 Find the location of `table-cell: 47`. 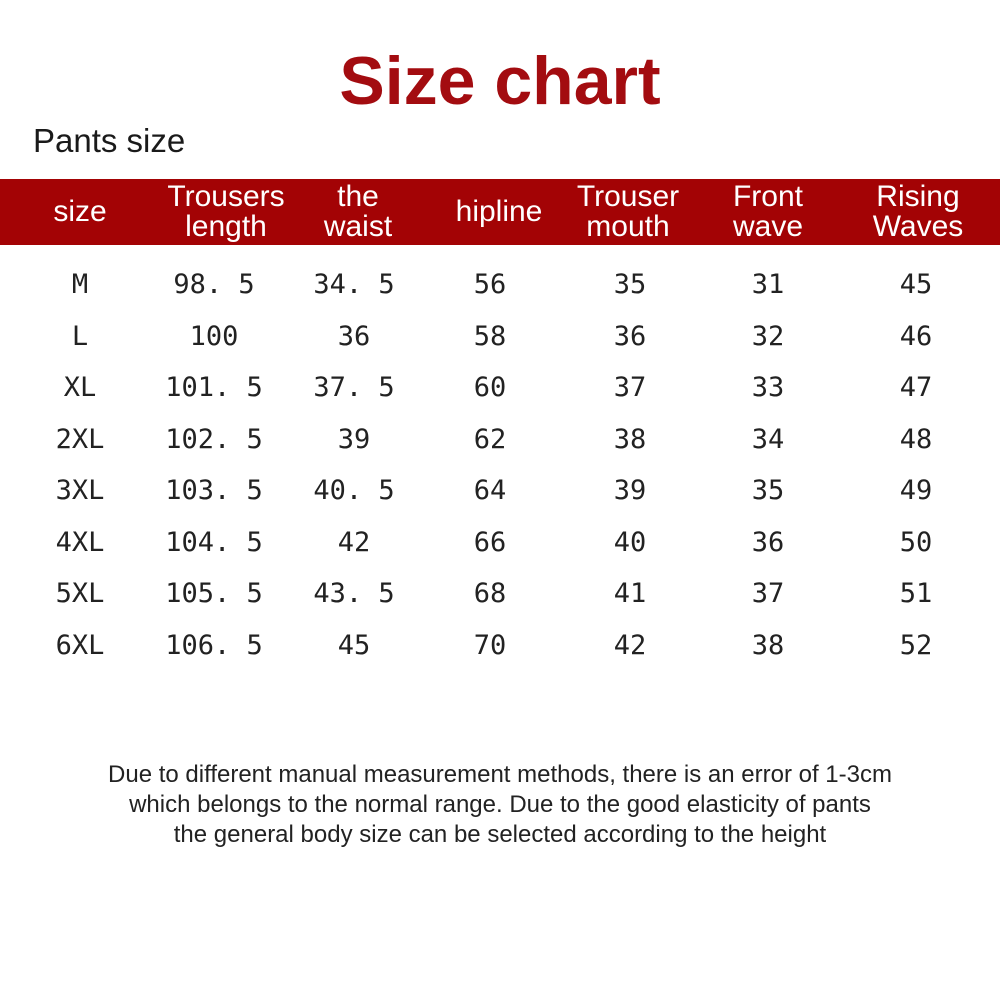

table-cell: 47 is located at coordinates (916, 387).